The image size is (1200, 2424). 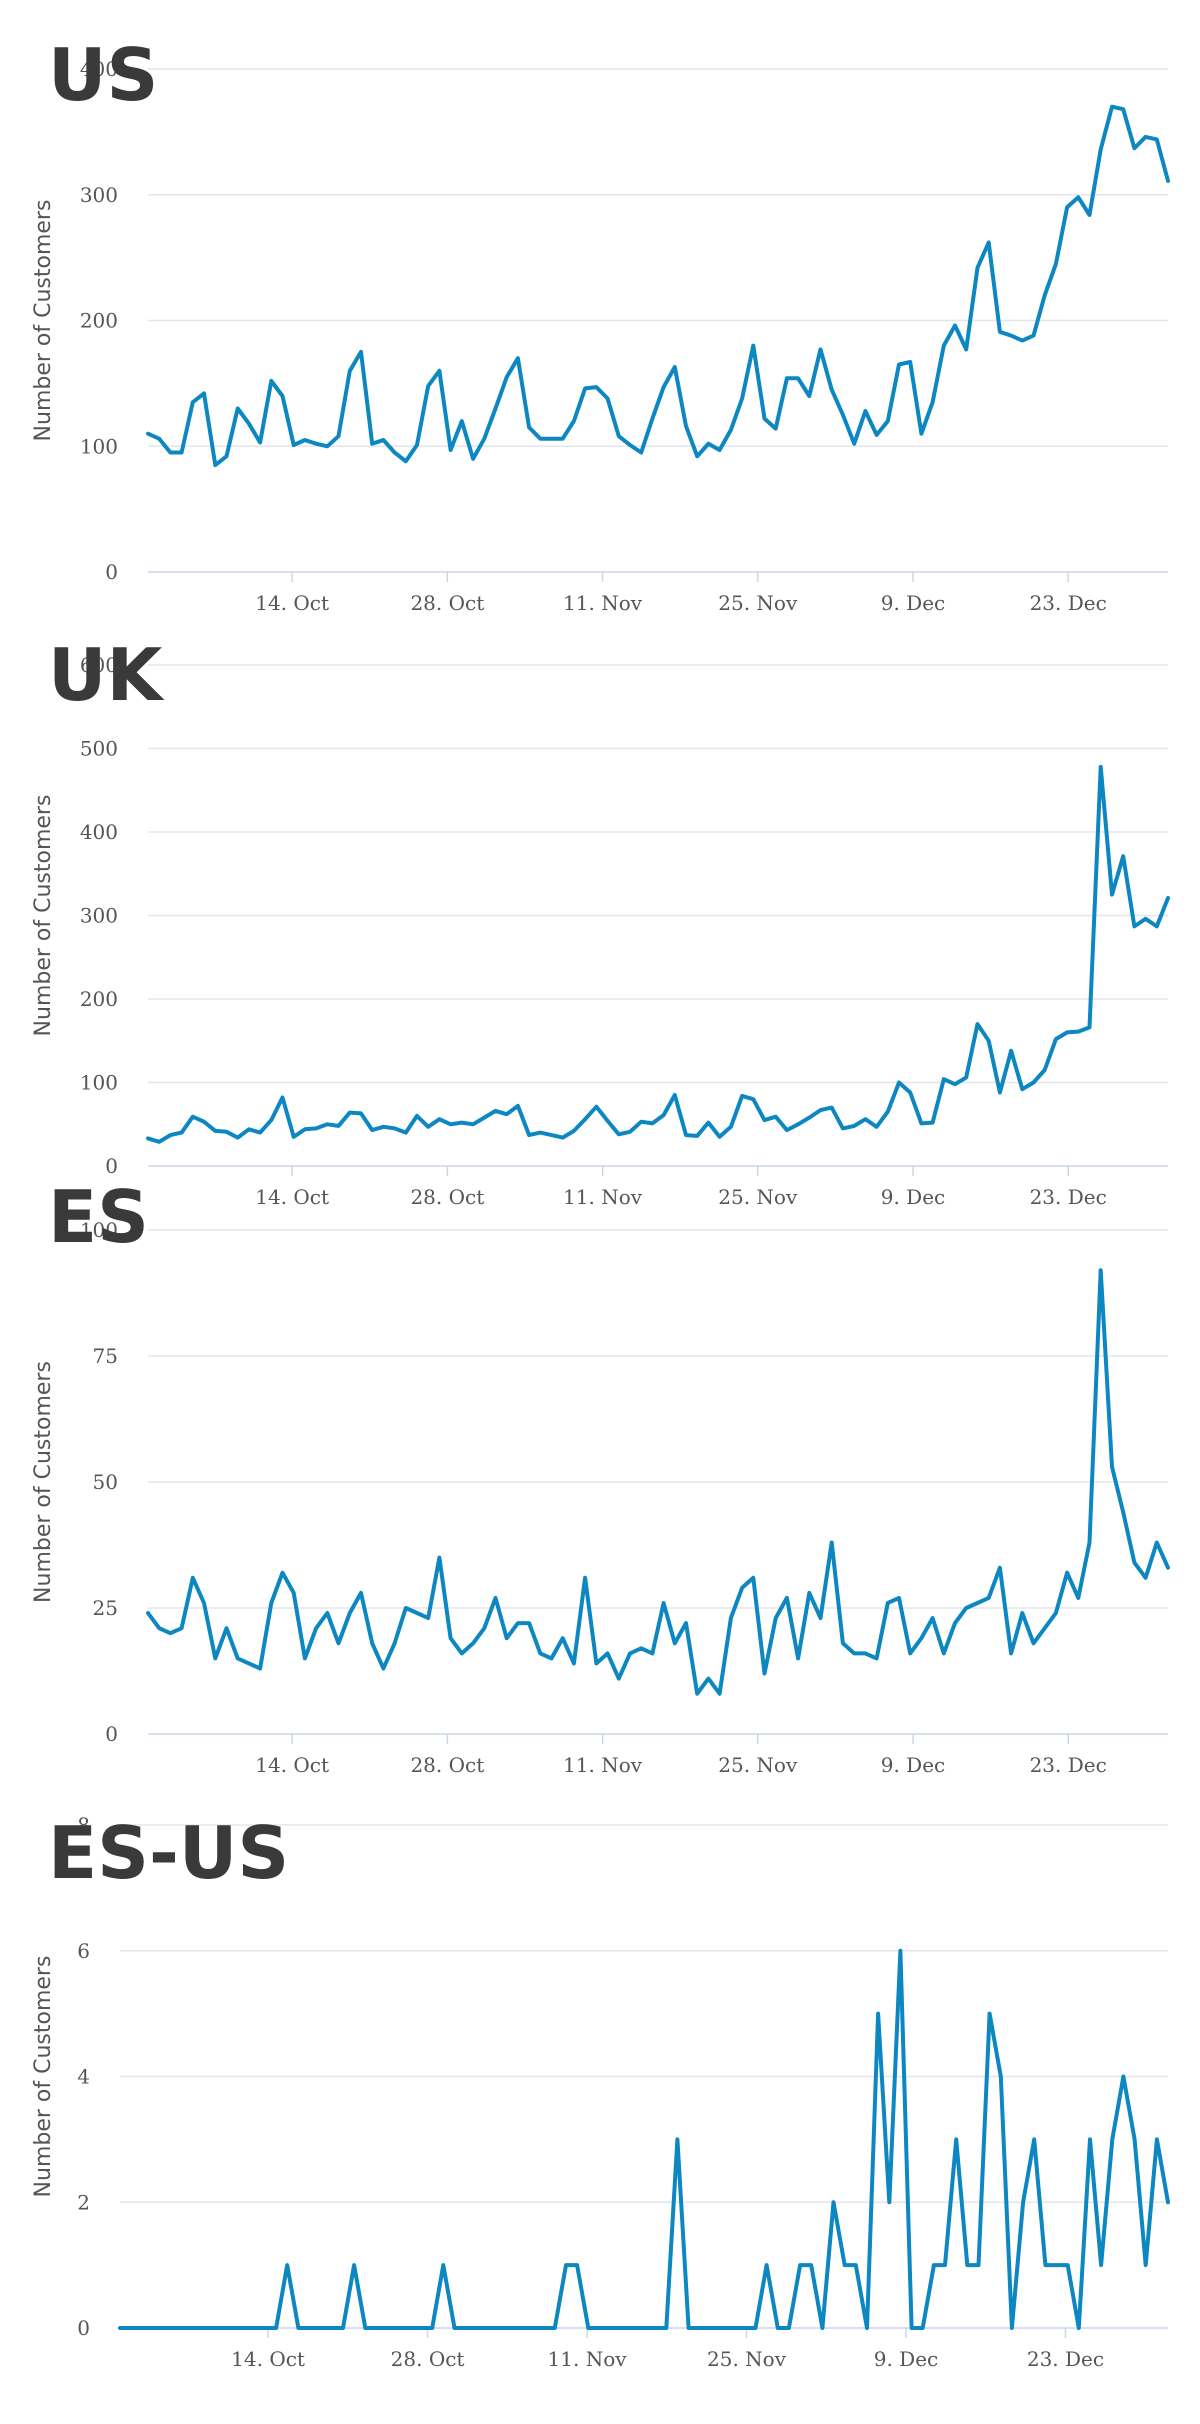 I want to click on es-y-tick-label: 25, so click(x=105, y=1608).